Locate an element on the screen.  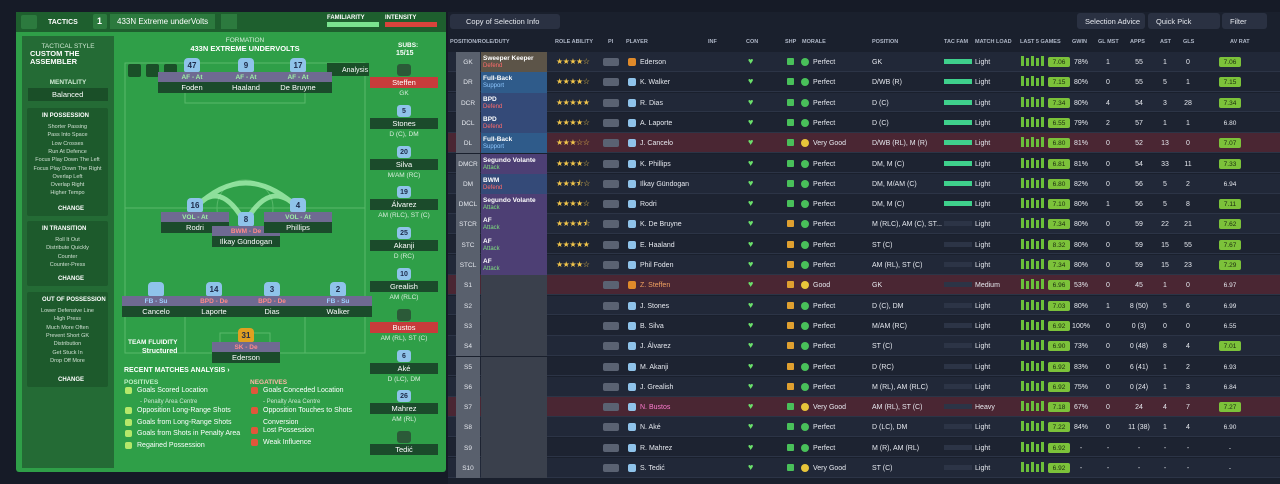
sub-name: Akanji is located at coordinates (404, 246).